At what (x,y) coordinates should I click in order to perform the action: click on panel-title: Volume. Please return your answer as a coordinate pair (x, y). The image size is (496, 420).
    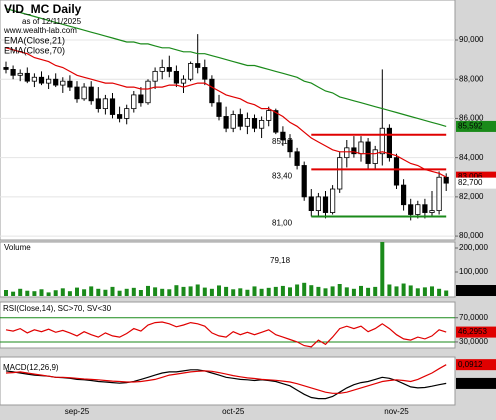
    Looking at the image, I should click on (17, 247).